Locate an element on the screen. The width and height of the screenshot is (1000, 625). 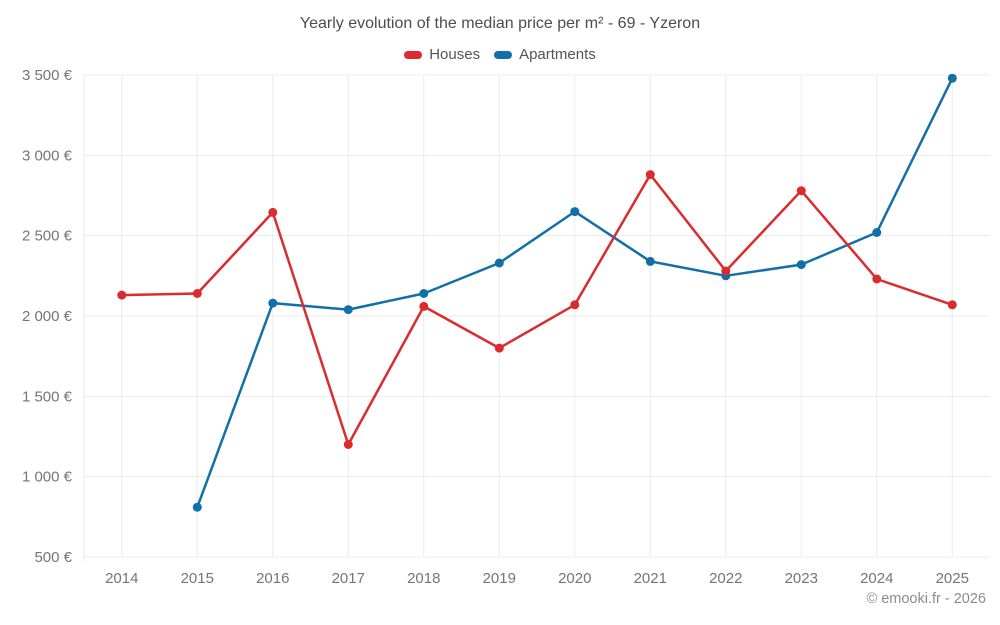
apartments-point-2018 is located at coordinates (424, 293).